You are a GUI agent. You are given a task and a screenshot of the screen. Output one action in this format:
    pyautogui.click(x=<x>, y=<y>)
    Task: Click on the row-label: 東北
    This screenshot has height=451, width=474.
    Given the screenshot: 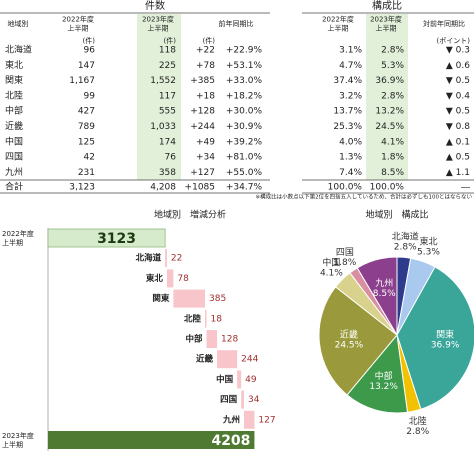 What is the action you would take?
    pyautogui.click(x=14, y=65)
    